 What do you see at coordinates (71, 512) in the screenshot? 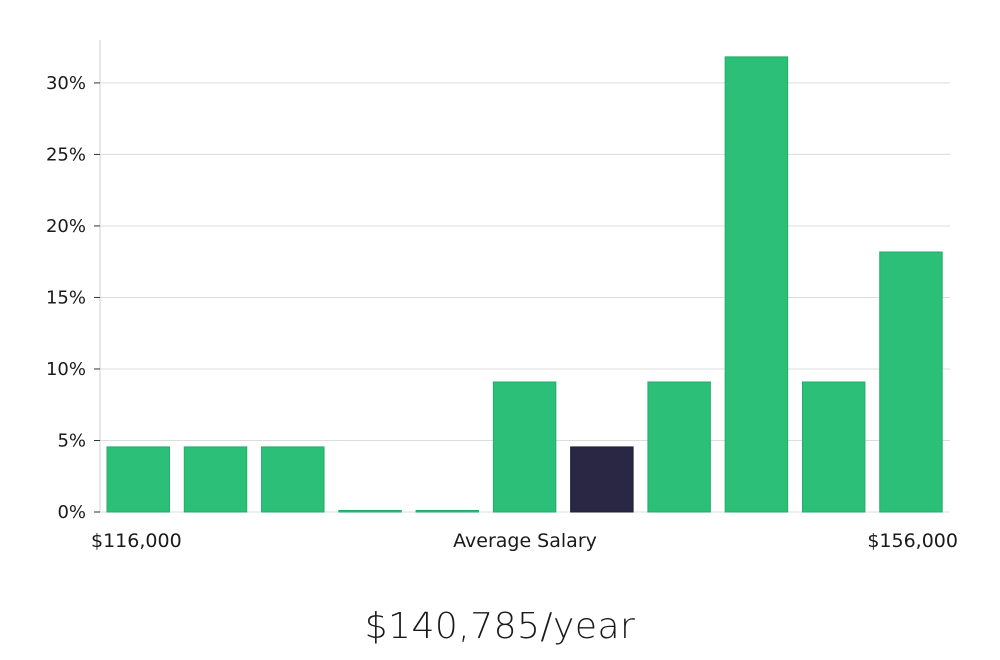
I see `y-tick-label: 0%` at bounding box center [71, 512].